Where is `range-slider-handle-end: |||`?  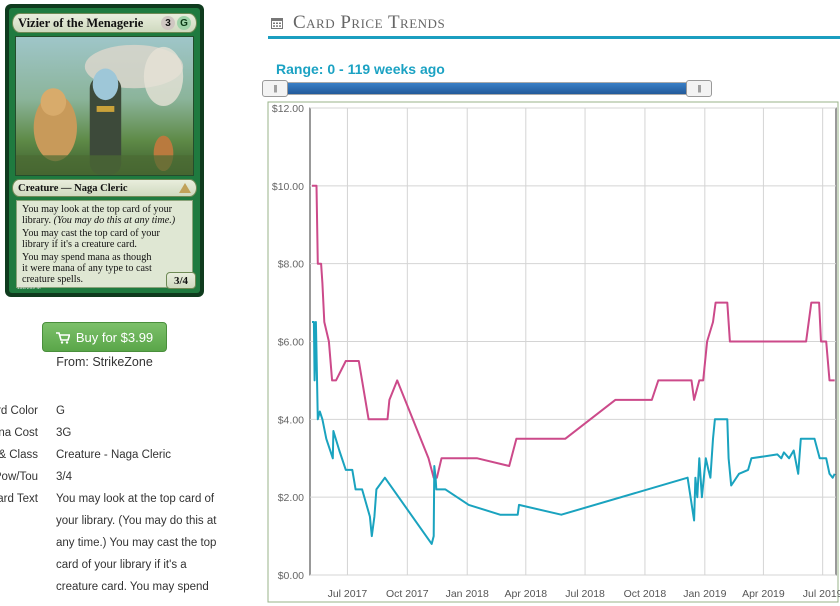
range-slider-handle-end: ||| is located at coordinates (699, 88).